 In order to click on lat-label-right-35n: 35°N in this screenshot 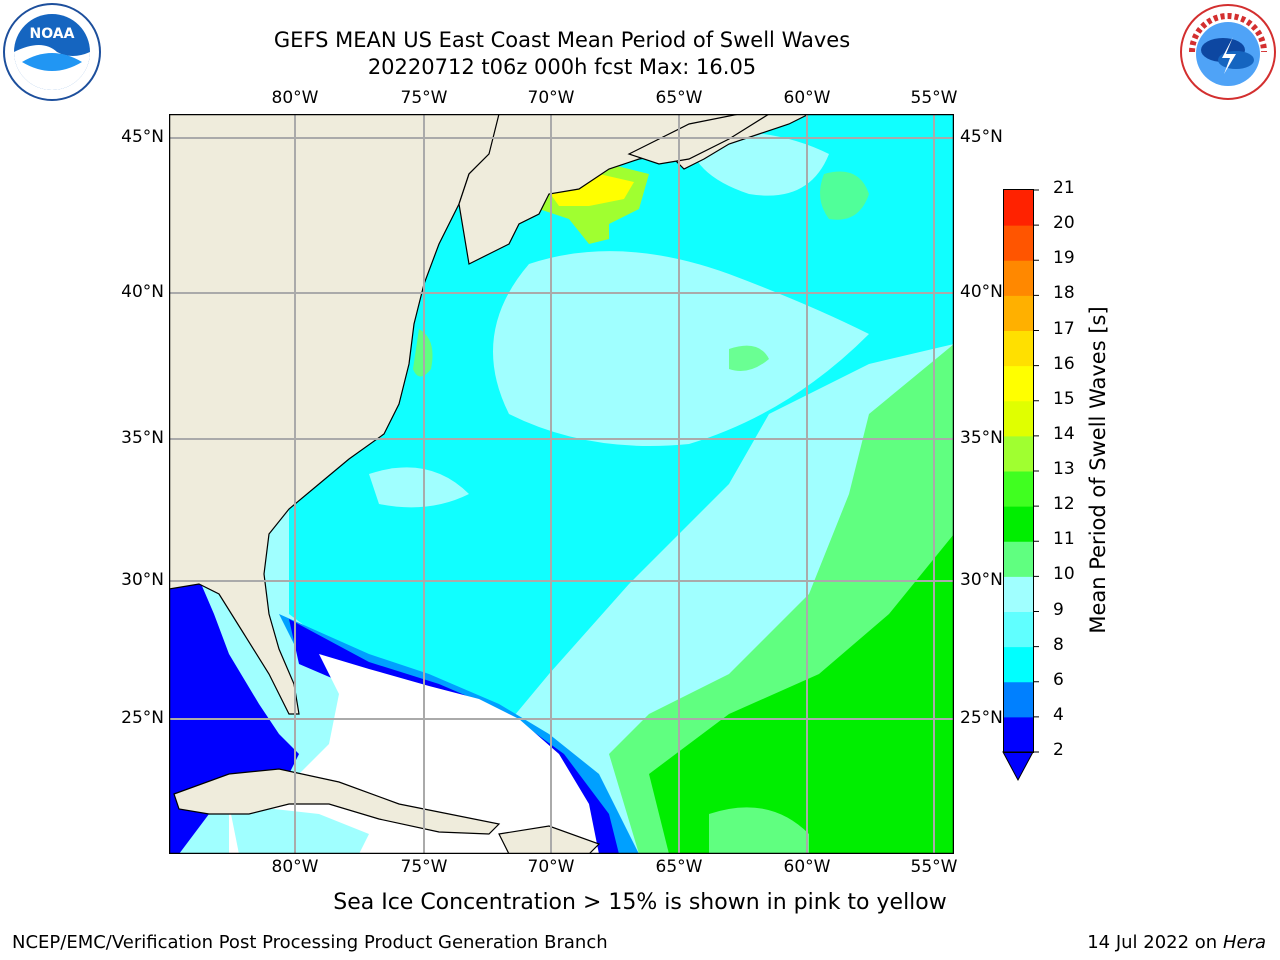, I will do `click(981, 438)`.